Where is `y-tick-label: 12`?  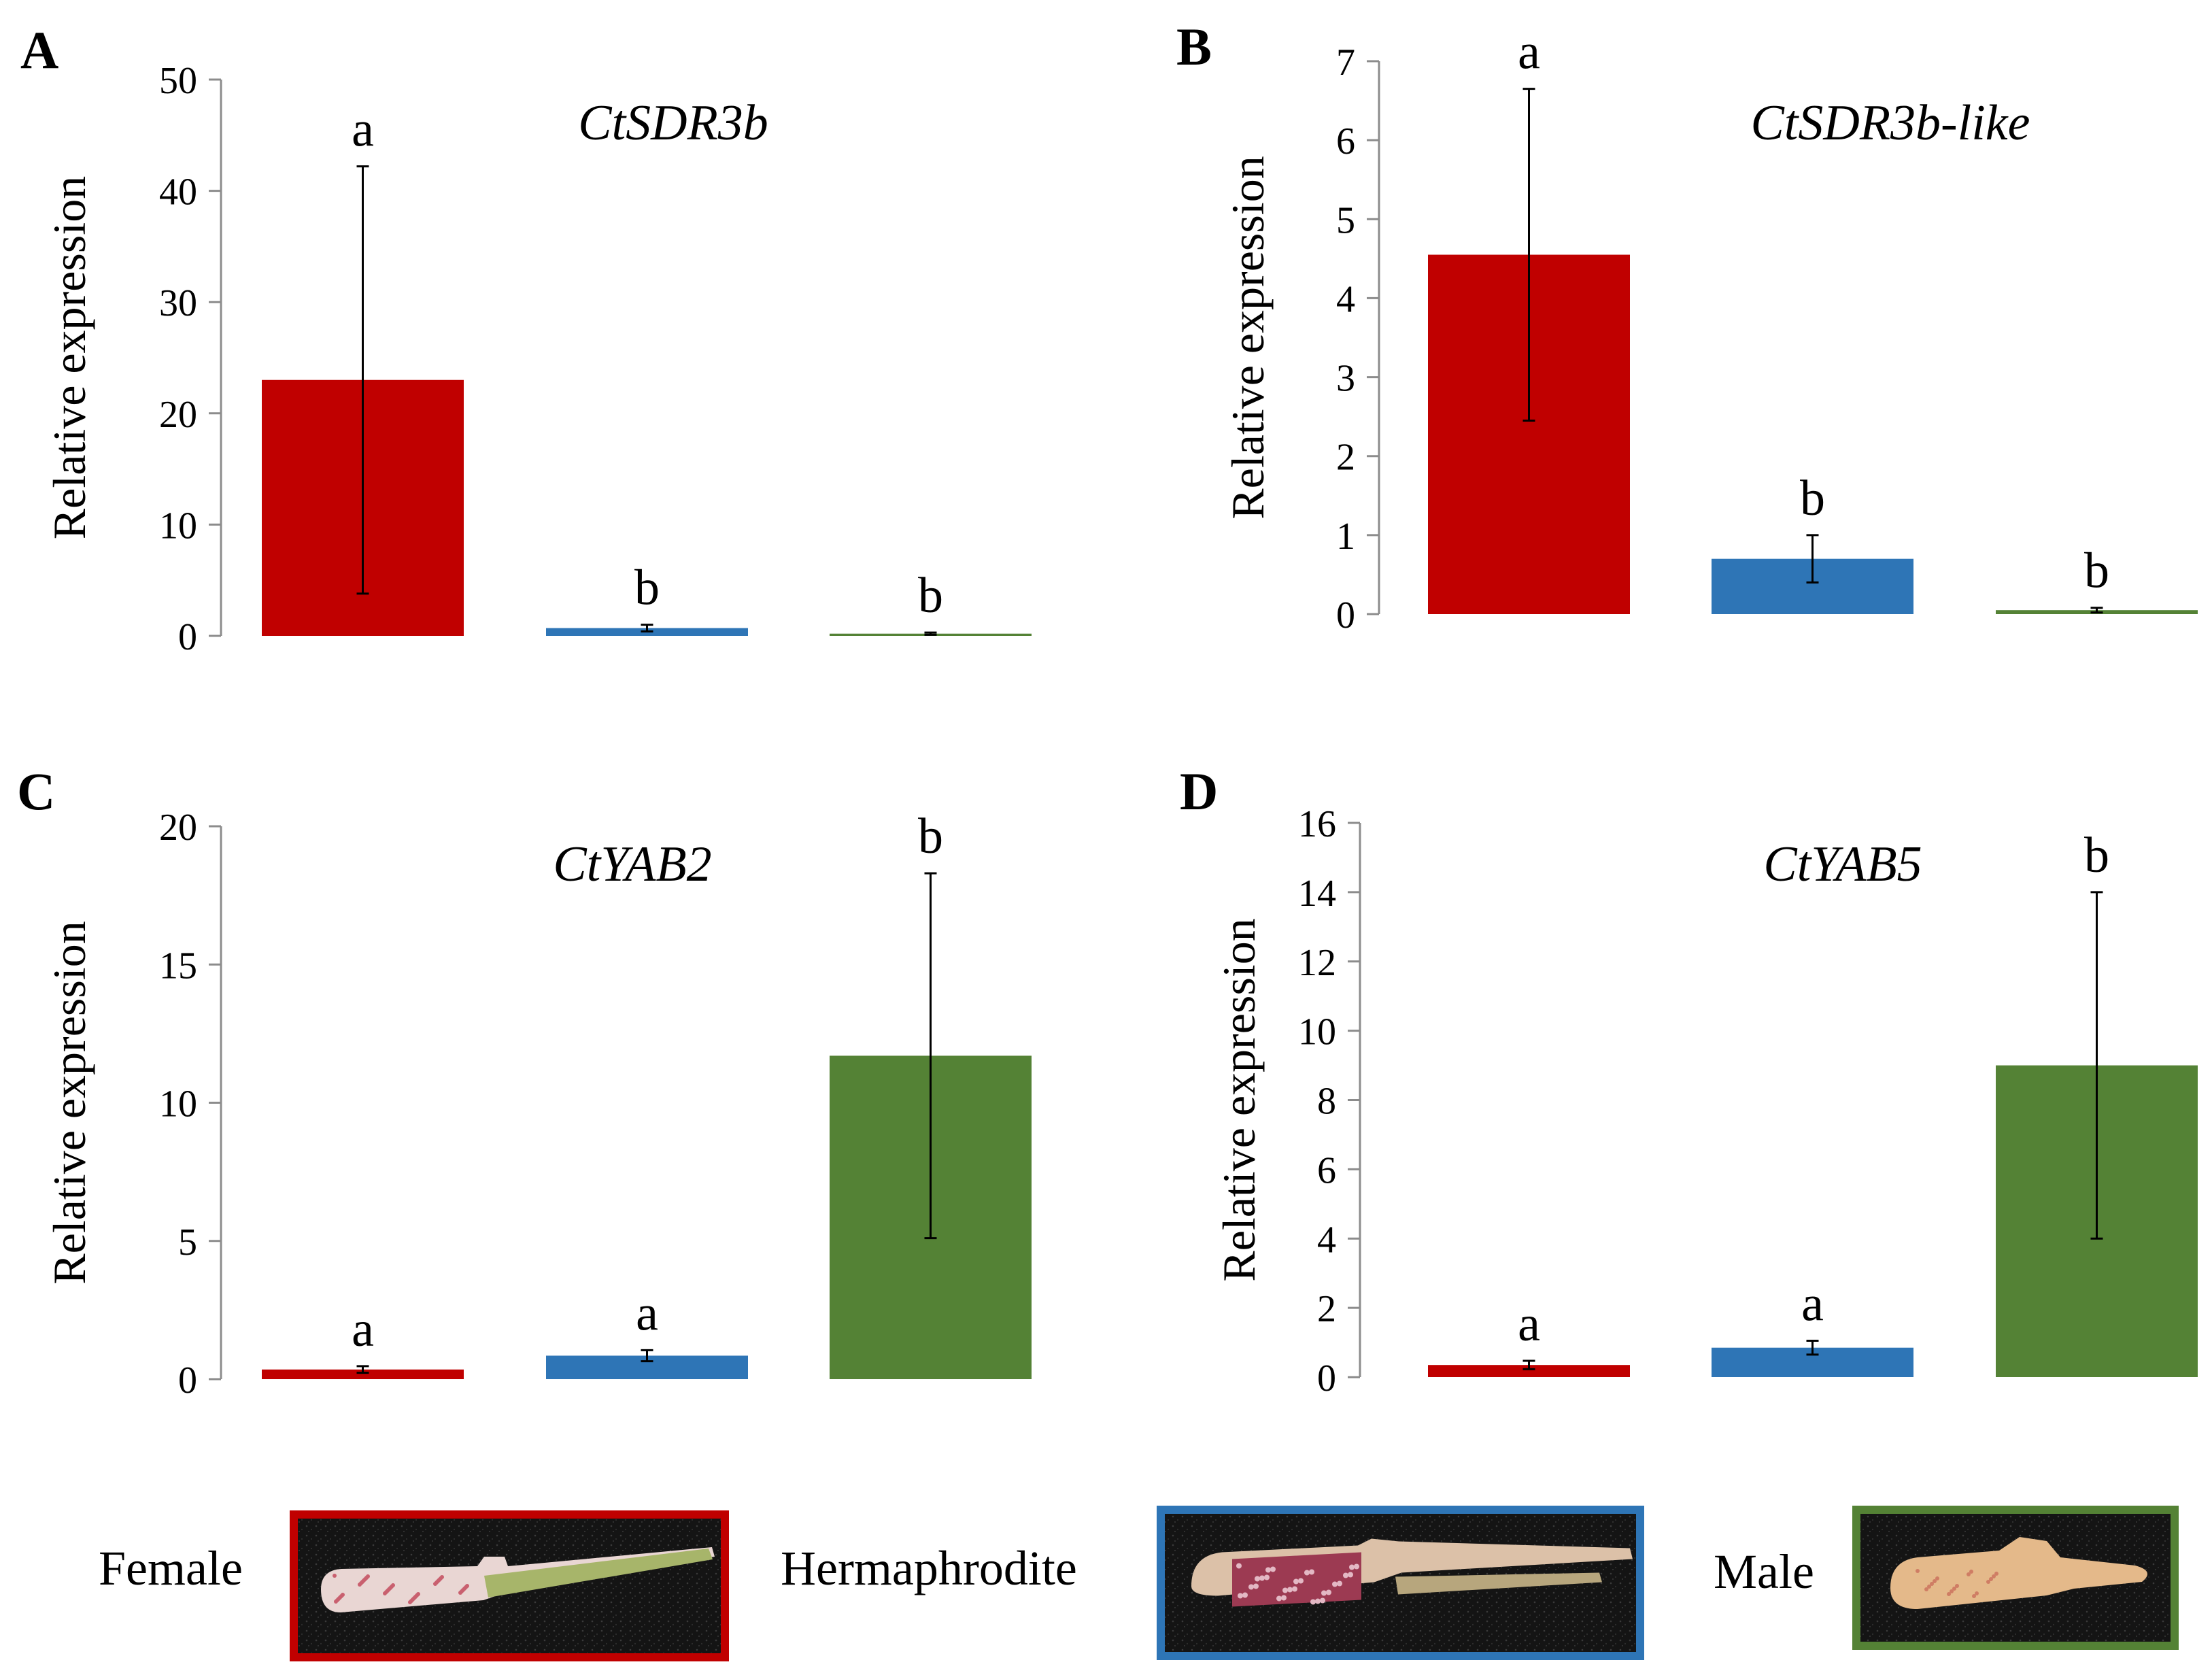 y-tick-label: 12 is located at coordinates (1317, 963).